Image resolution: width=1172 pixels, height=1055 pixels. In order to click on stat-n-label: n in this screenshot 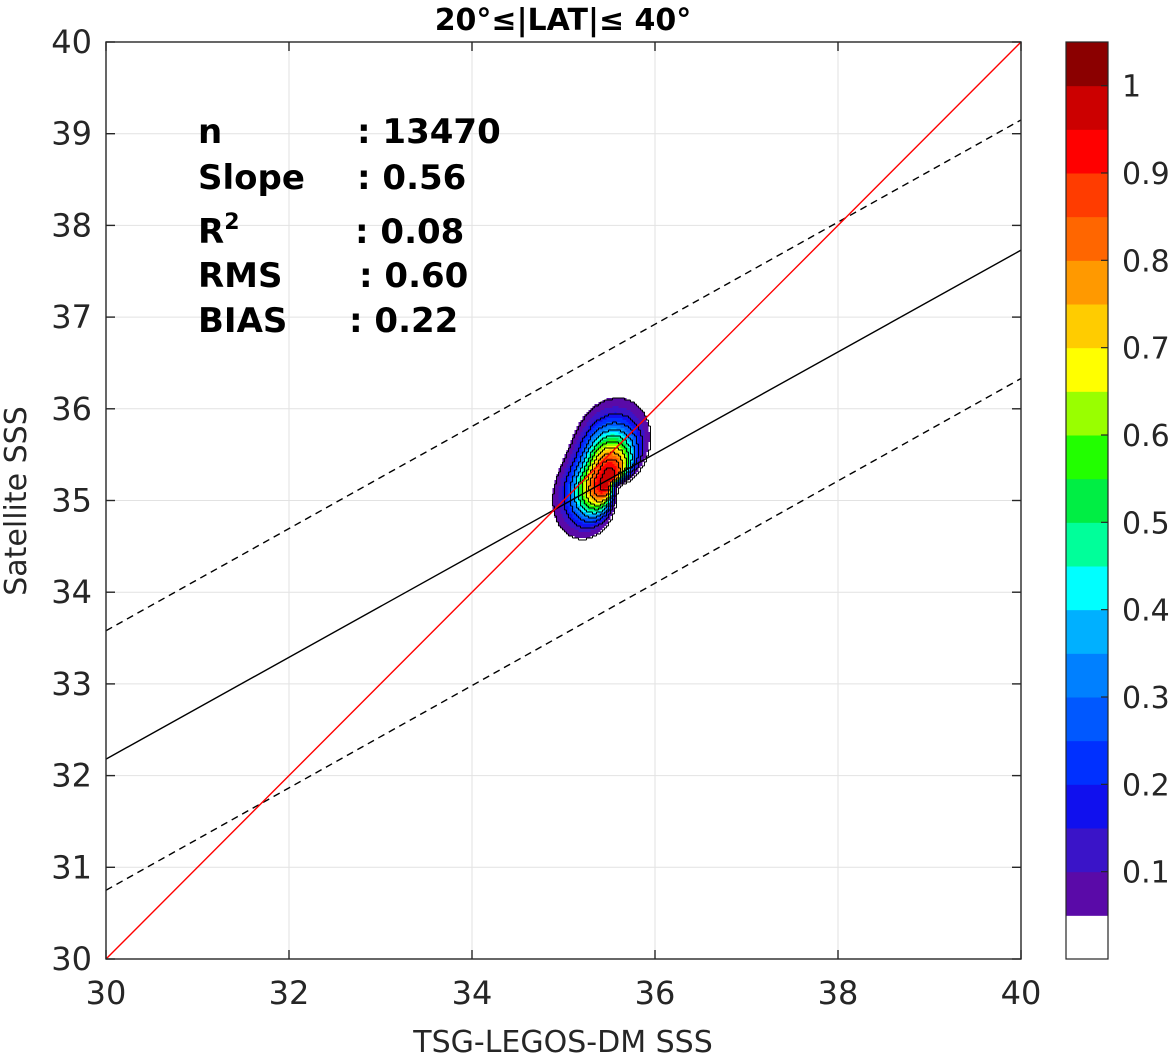, I will do `click(210, 132)`.